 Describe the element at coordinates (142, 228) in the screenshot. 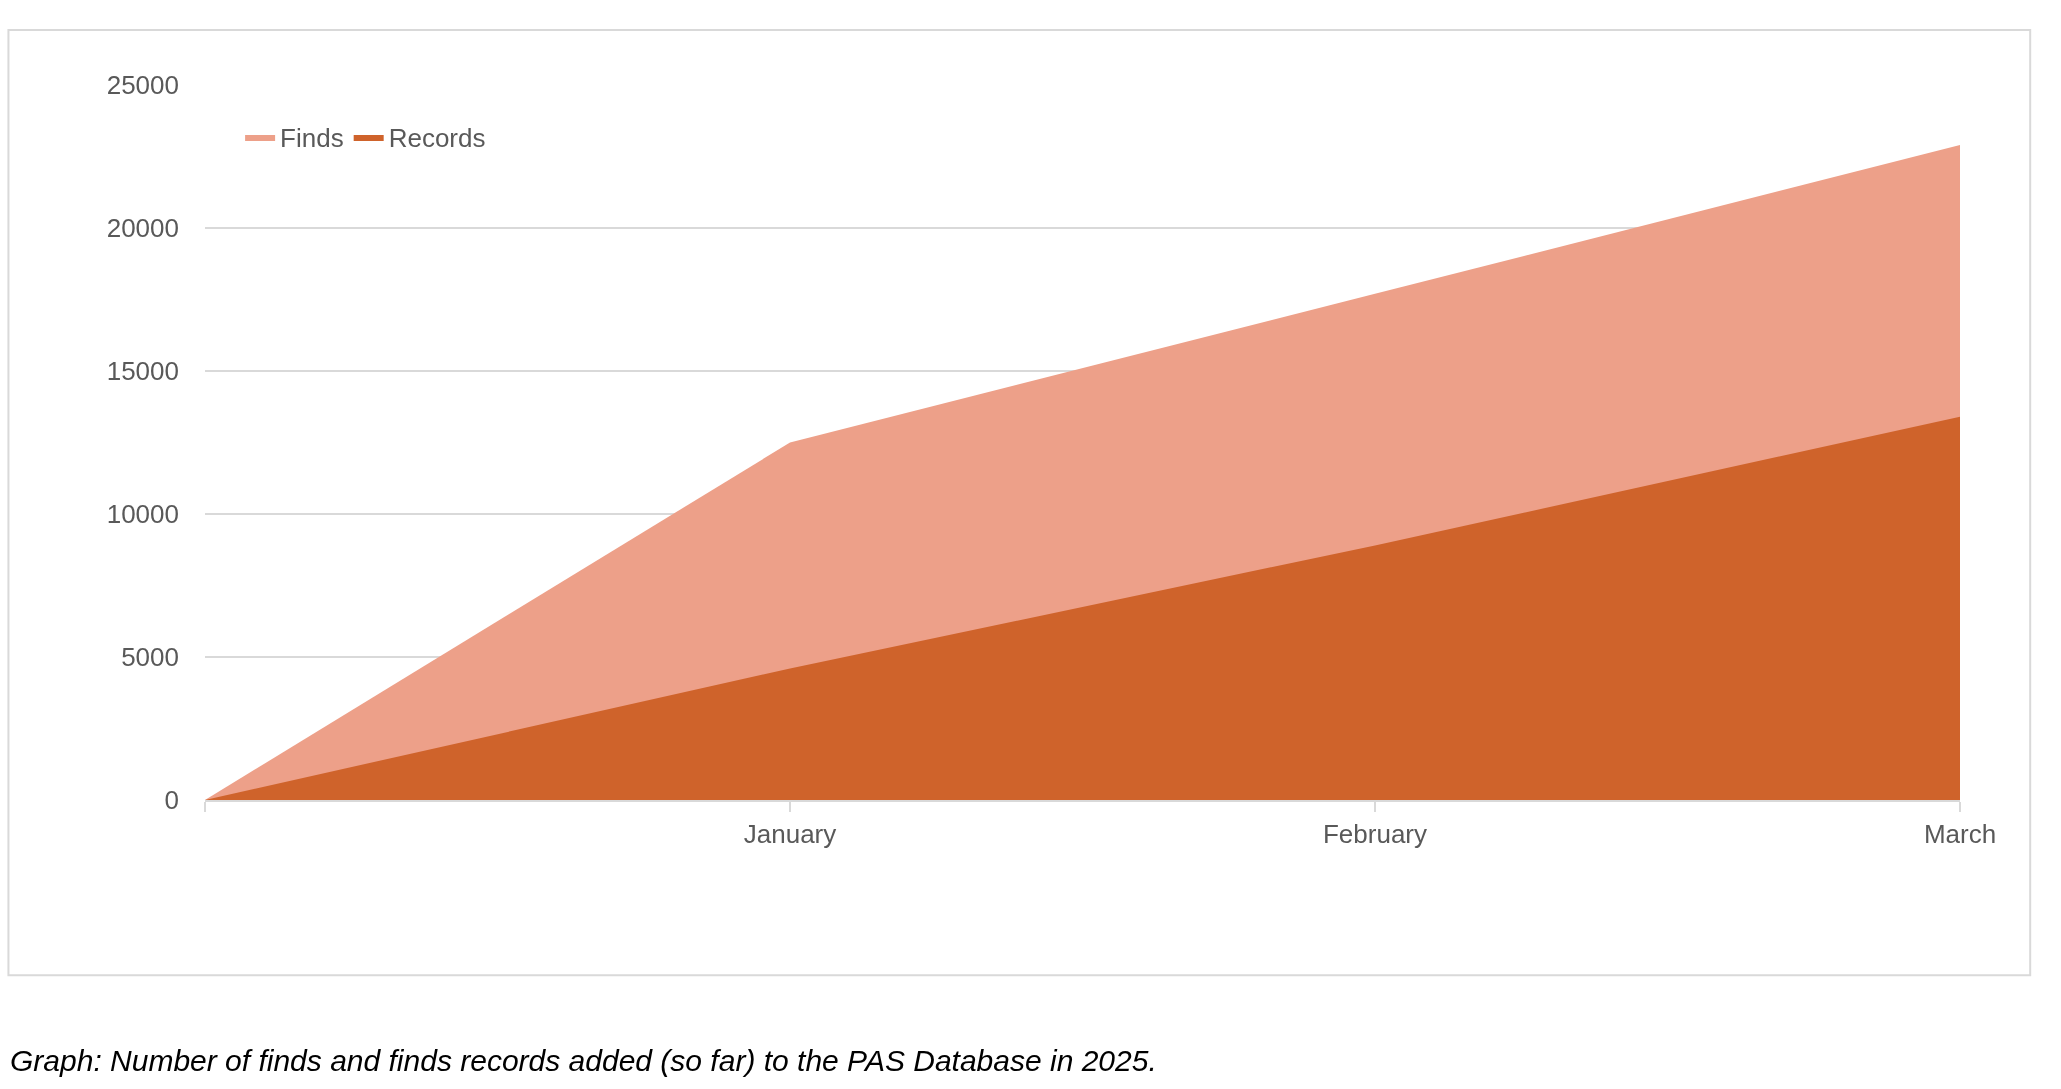

I see `y-tick-label: 20000` at that location.